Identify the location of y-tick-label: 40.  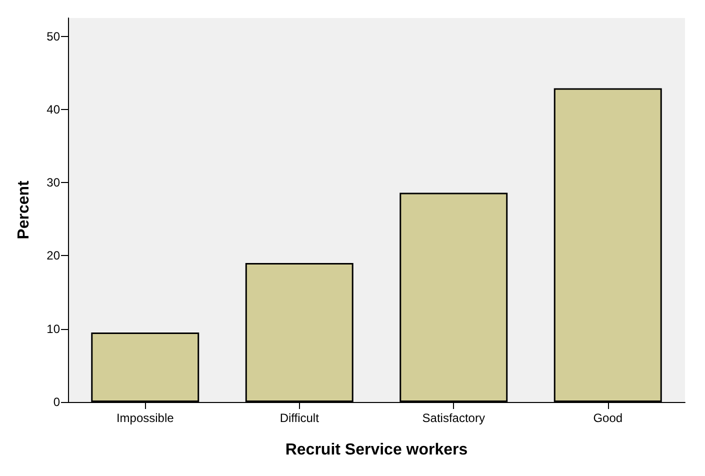
(53, 109).